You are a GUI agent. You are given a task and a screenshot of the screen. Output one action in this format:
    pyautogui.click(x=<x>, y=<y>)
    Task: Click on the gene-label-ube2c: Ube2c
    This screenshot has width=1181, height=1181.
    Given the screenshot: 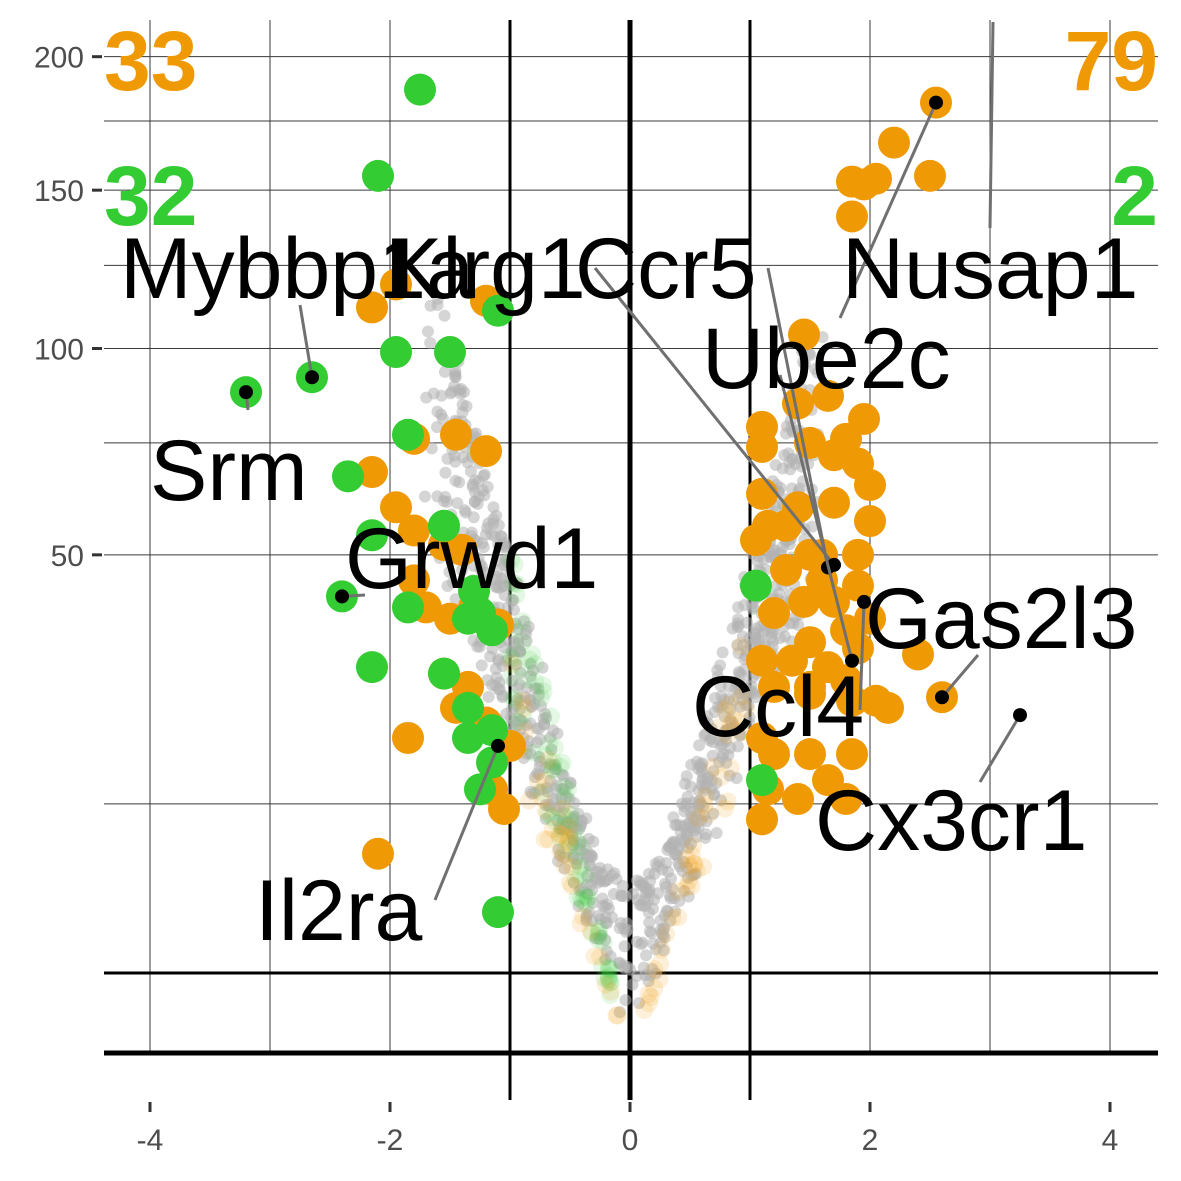 What is the action you would take?
    pyautogui.click(x=826, y=359)
    